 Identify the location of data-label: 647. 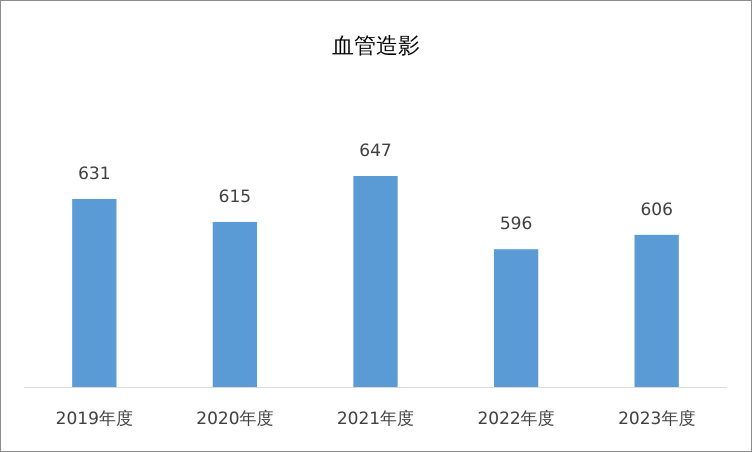
(375, 151).